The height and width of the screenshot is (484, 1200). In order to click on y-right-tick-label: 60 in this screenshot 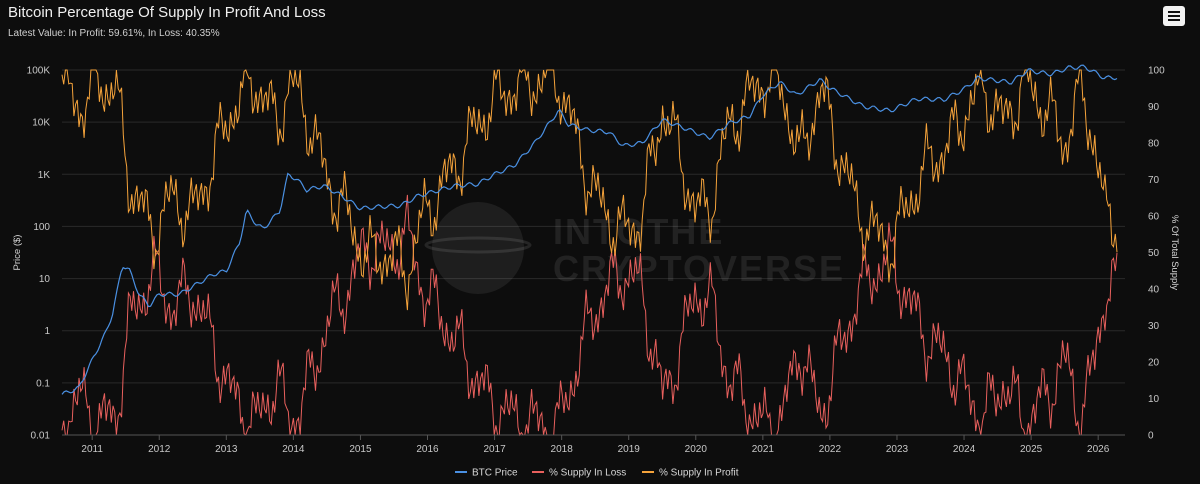, I will do `click(1154, 217)`.